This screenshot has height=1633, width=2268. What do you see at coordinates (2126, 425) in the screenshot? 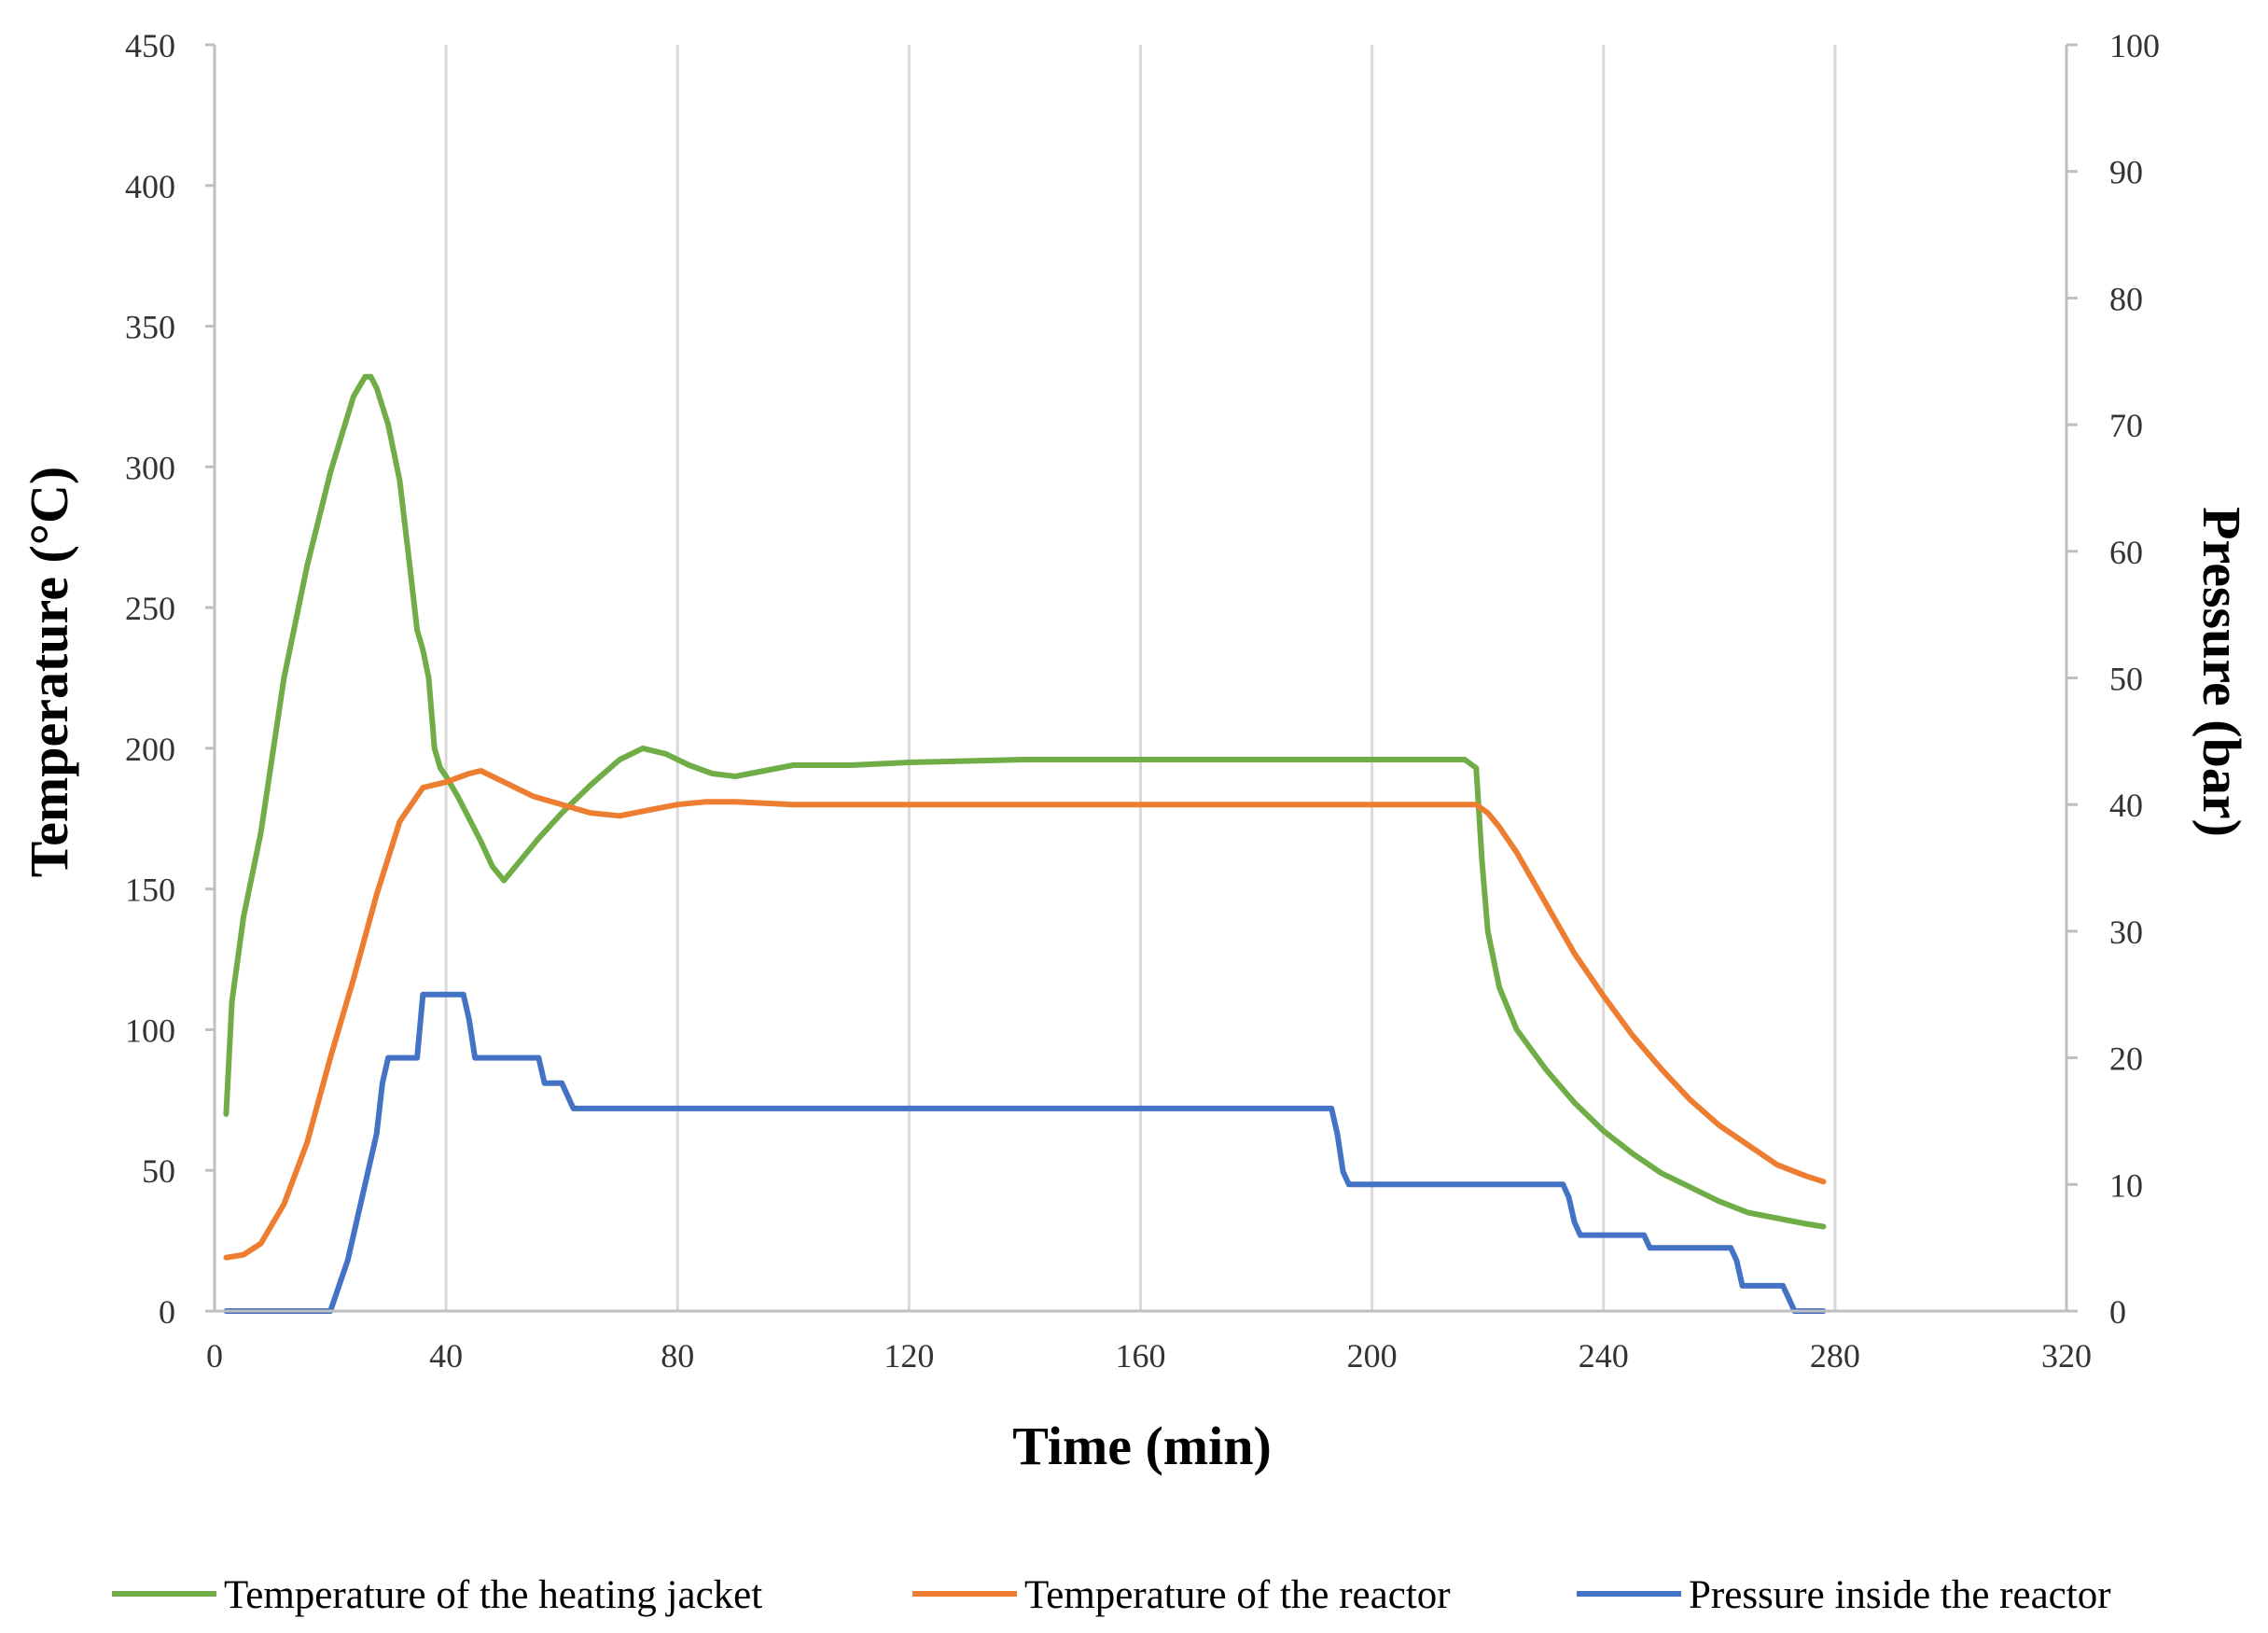
I see `right-tick-label: 70` at bounding box center [2126, 425].